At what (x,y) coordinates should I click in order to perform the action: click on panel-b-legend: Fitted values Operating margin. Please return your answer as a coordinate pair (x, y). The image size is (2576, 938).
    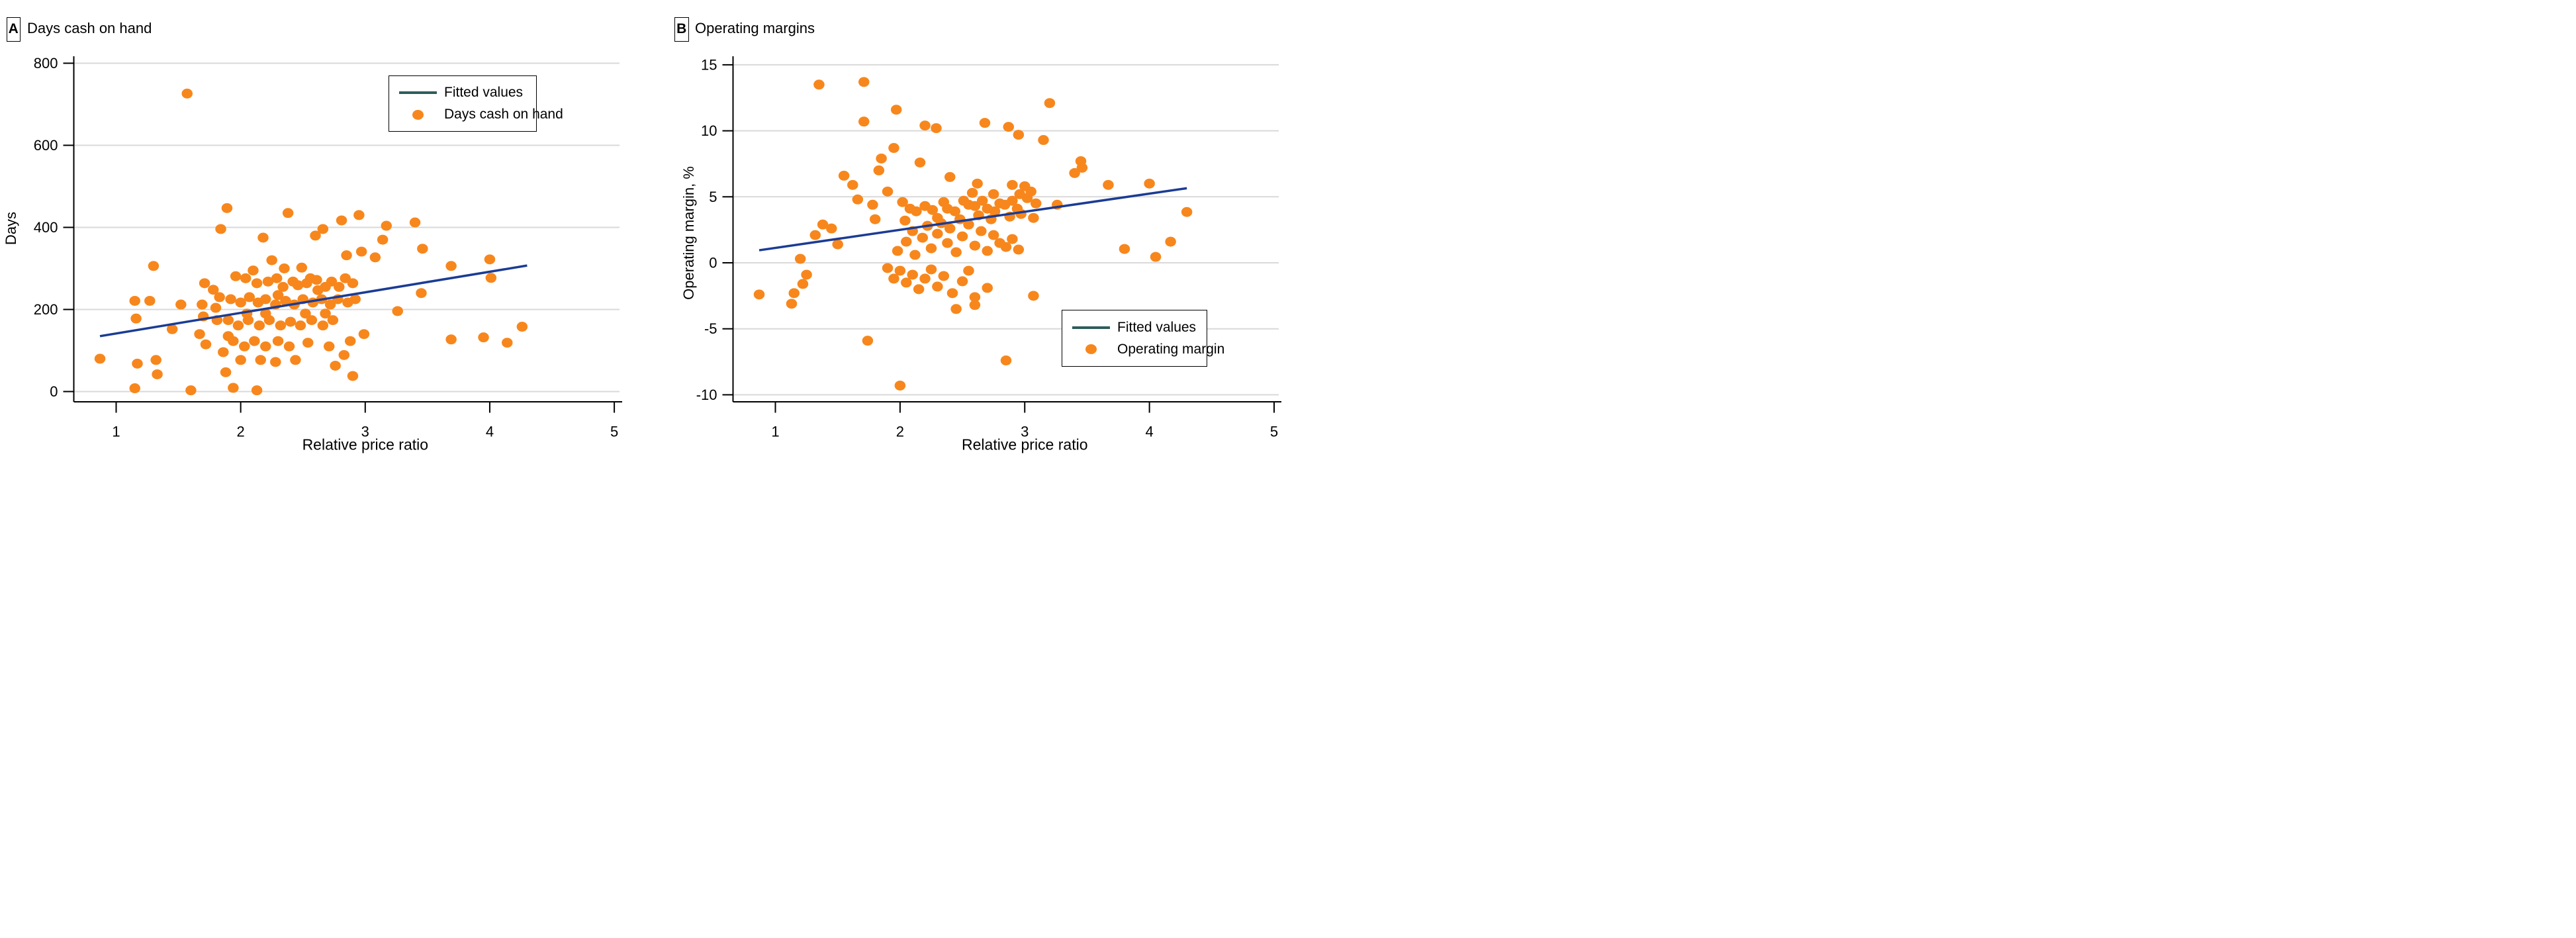
    Looking at the image, I should click on (1143, 338).